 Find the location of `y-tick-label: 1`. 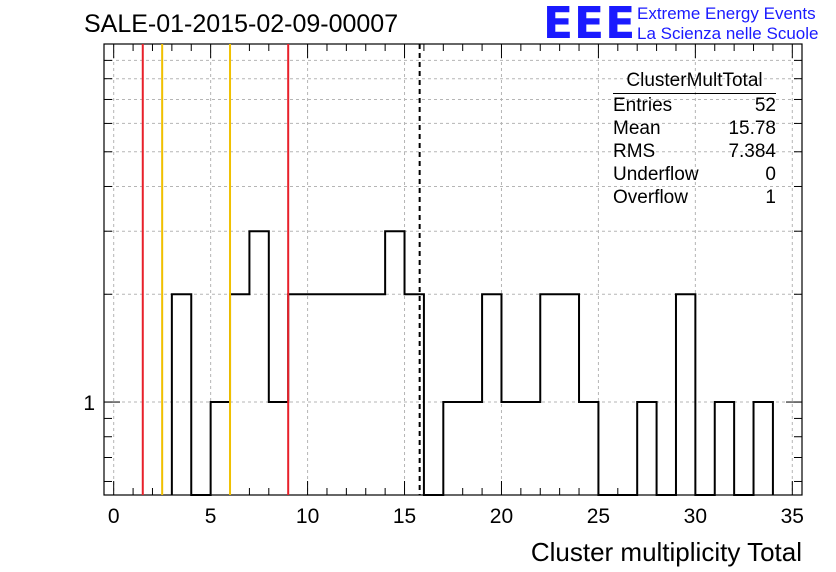

y-tick-label: 1 is located at coordinates (89, 403).